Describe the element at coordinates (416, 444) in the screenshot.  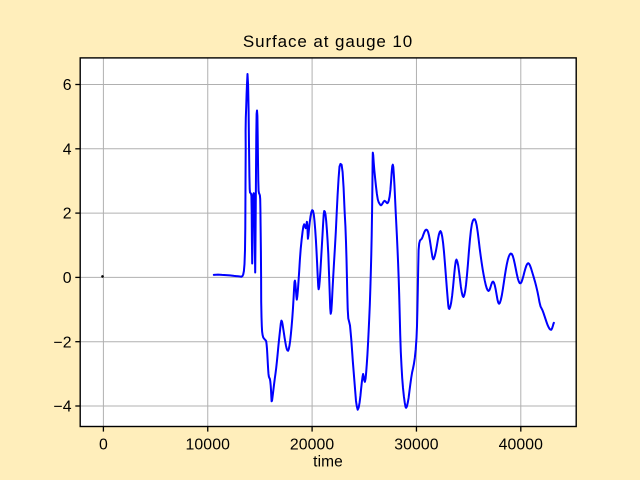
I see `svg-text: 30000` at that location.